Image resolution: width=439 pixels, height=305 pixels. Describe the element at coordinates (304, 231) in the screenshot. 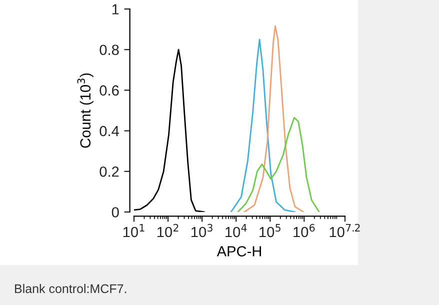

I see `x-tick-label: 10$^{6}$` at that location.